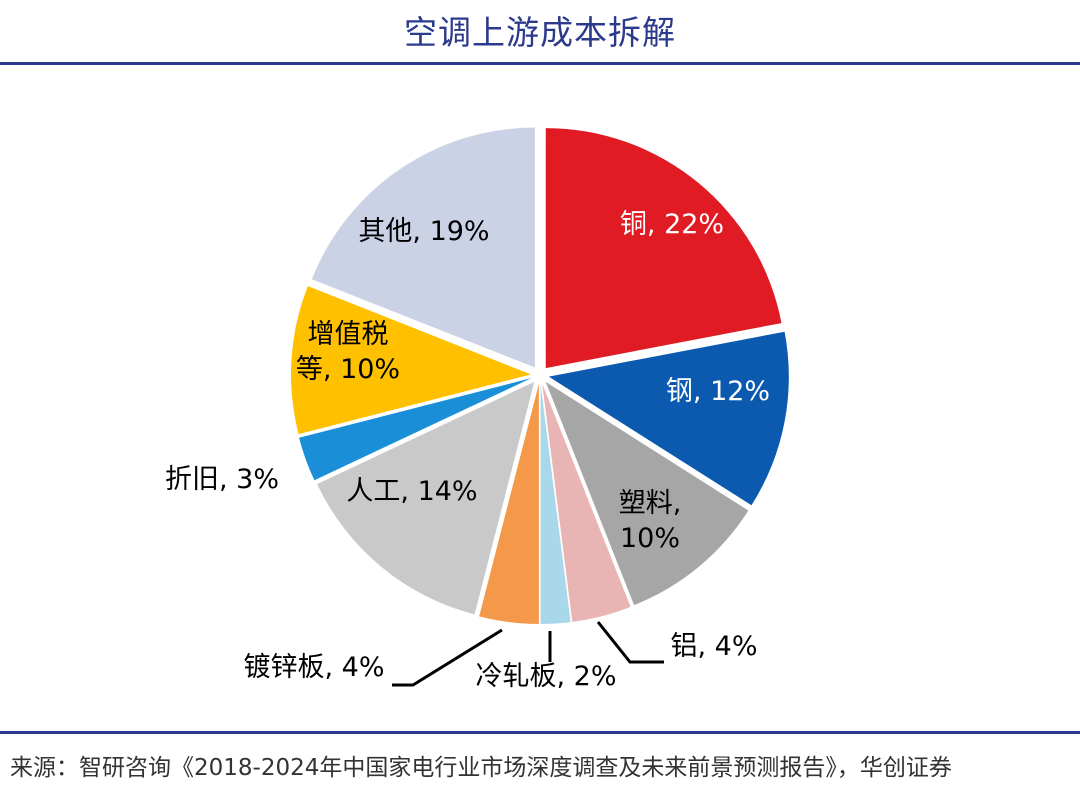  I want to click on leader-lines, so click(528, 654).